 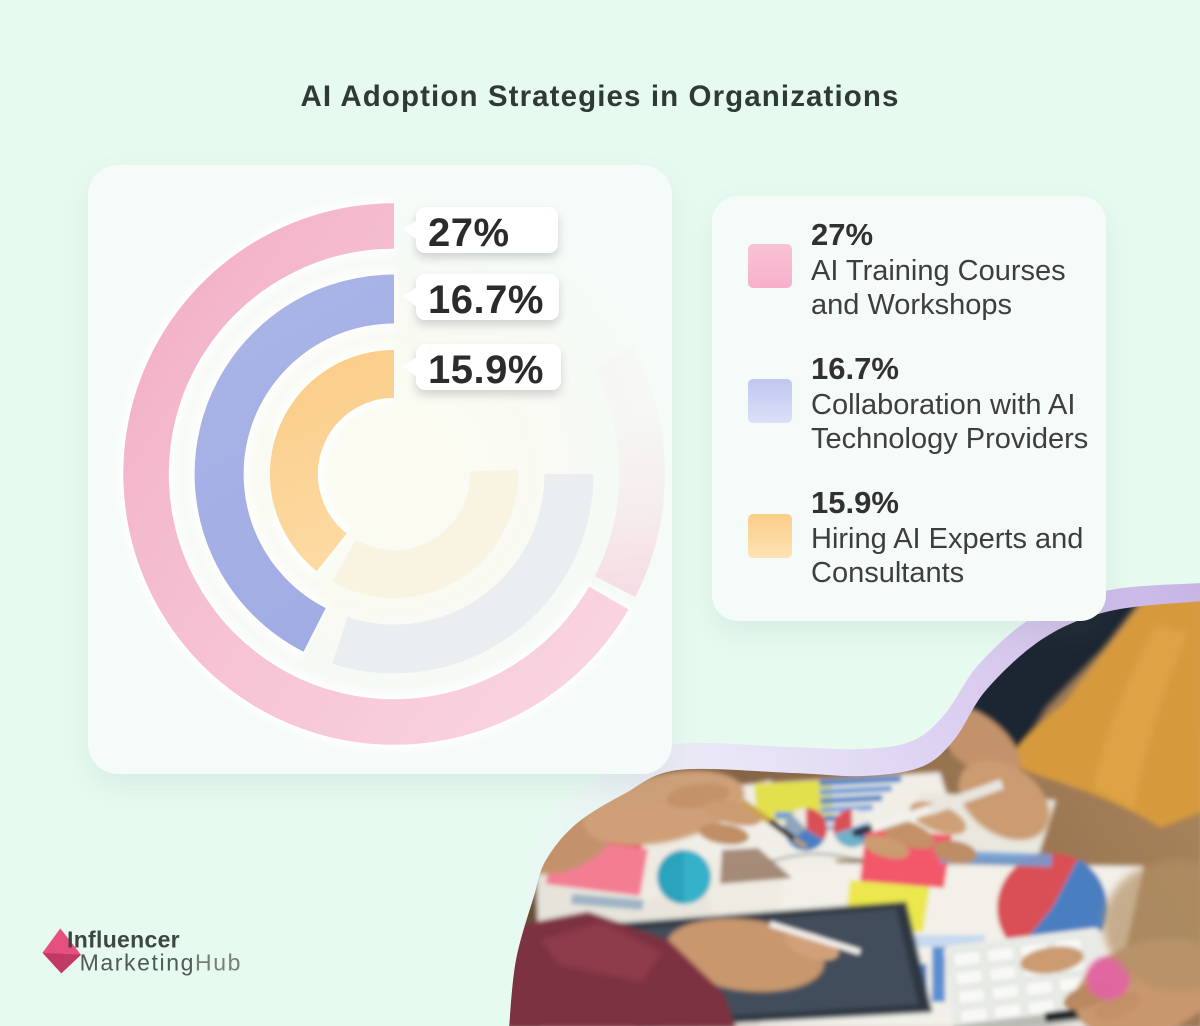 What do you see at coordinates (123, 940) in the screenshot?
I see `svg-text: Influencer` at bounding box center [123, 940].